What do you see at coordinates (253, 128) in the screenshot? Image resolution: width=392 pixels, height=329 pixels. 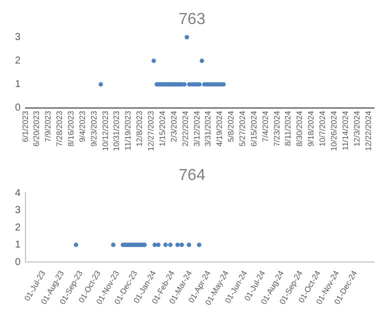 I see `x-tick-label: 6/15/2024` at bounding box center [253, 128].